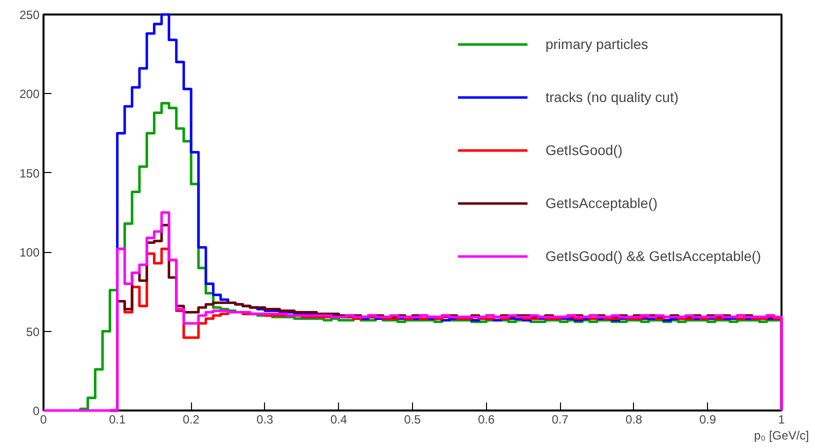  What do you see at coordinates (707, 419) in the screenshot?
I see `x-tick-label: 0.9` at bounding box center [707, 419].